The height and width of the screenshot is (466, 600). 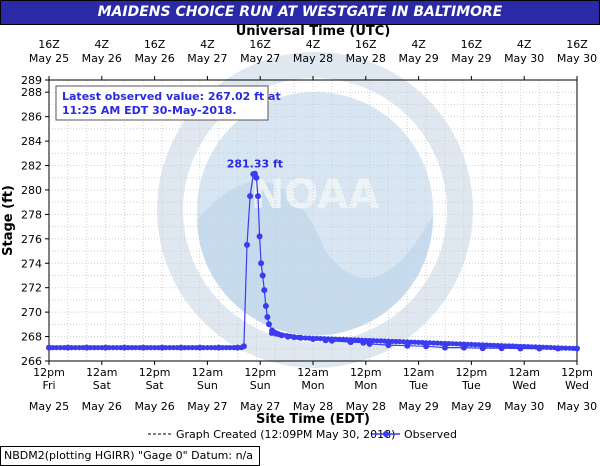 I want to click on y-tick-label: 282, so click(x=31, y=166).